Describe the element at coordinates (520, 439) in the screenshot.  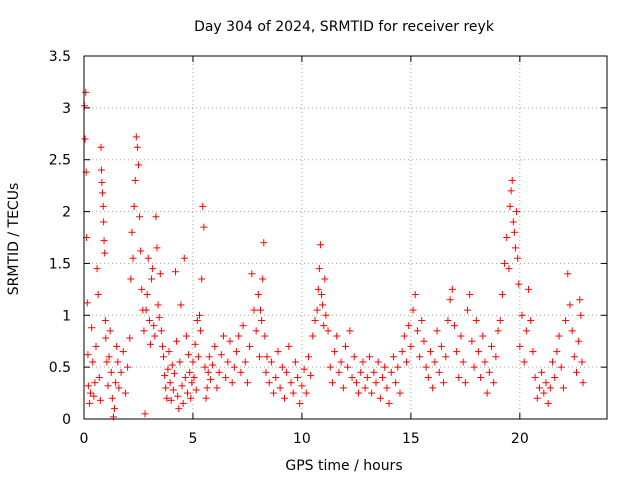
I see `x-tick-label: 20` at that location.